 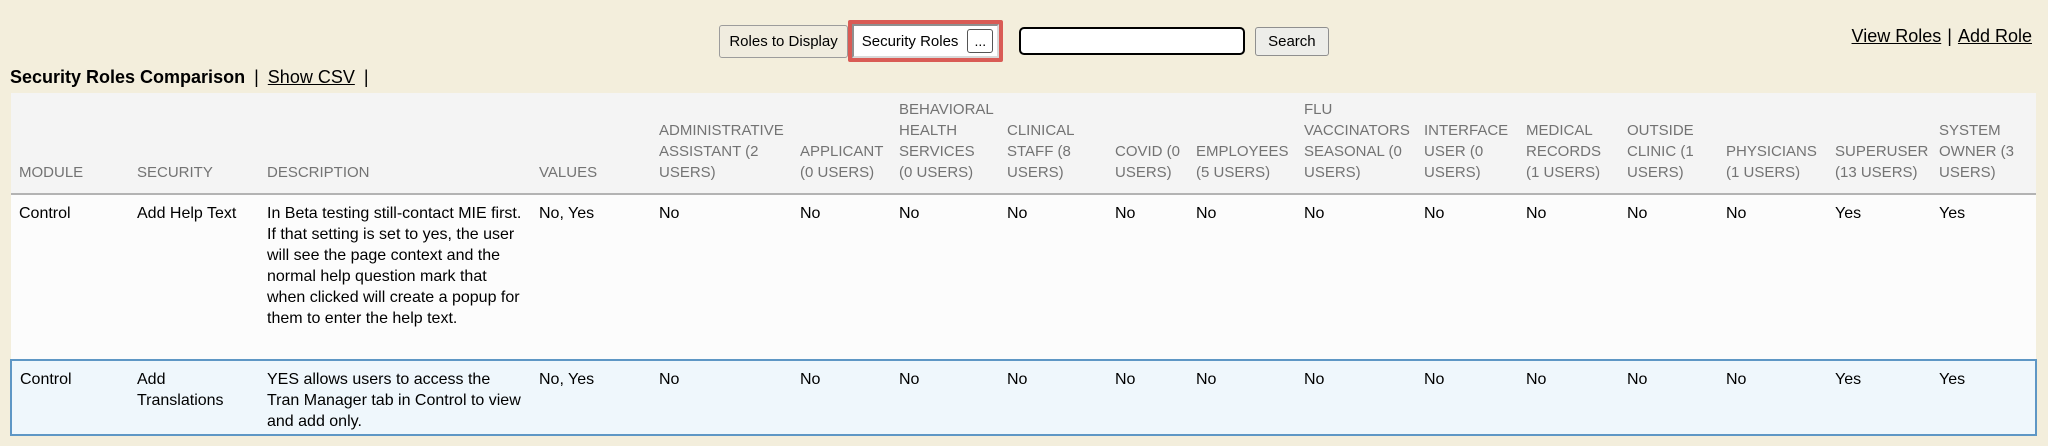 I want to click on page-title-bar: Security Roles Comparison | Show CSV |, so click(x=1029, y=77).